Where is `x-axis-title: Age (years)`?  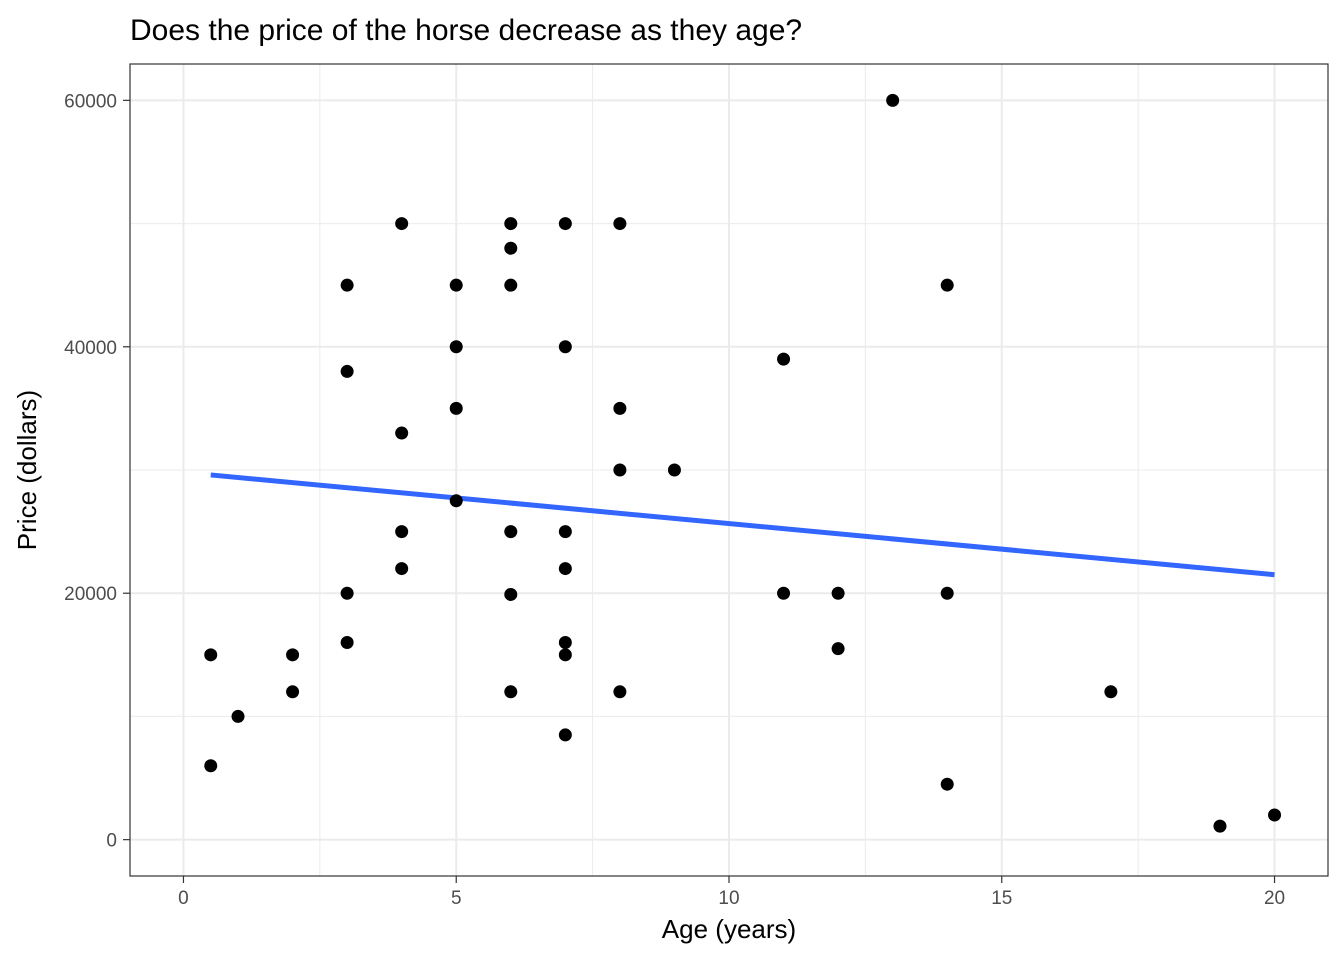 x-axis-title: Age (years) is located at coordinates (729, 929).